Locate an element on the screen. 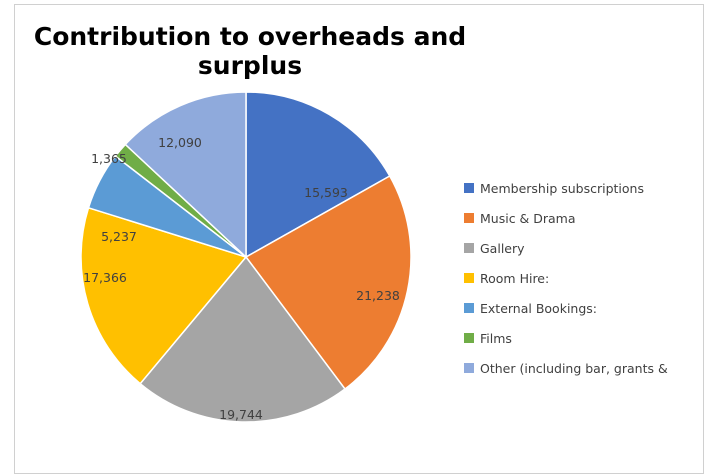  legend-item: Music & Drama is located at coordinates (566, 218).